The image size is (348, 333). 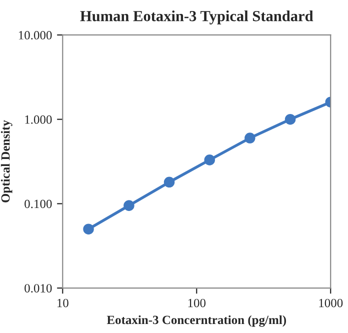 I want to click on x-tick-label: 100, so click(x=197, y=303).